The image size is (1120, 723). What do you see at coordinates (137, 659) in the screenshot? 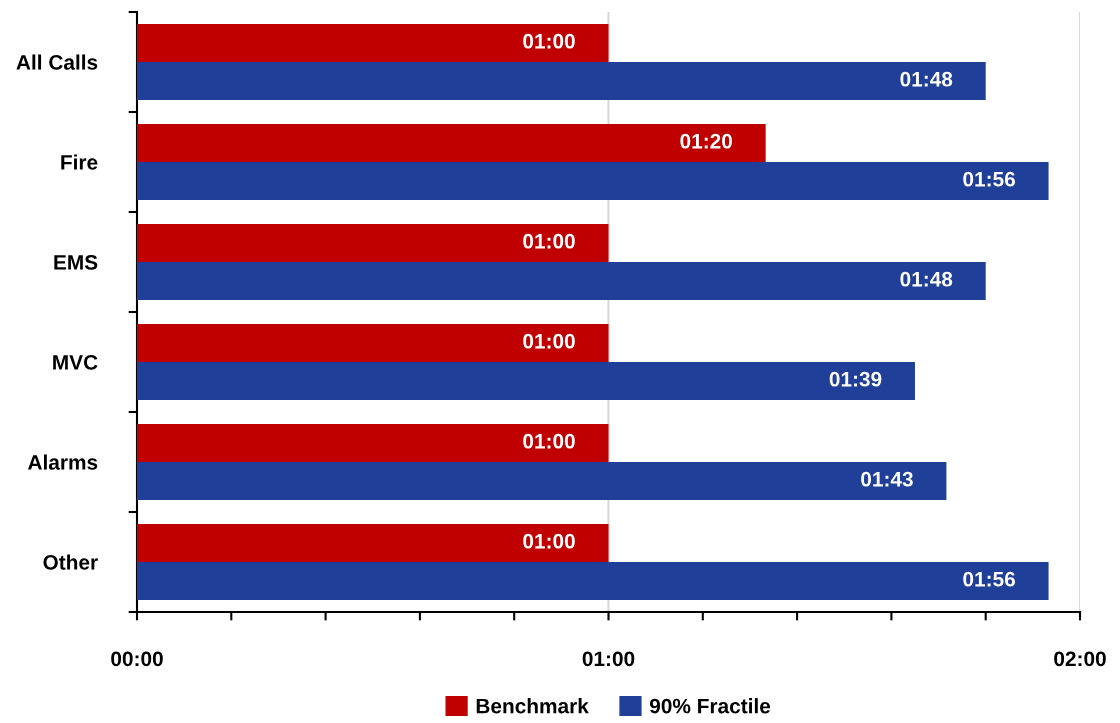
I see `x-tick-label: 00:00` at bounding box center [137, 659].